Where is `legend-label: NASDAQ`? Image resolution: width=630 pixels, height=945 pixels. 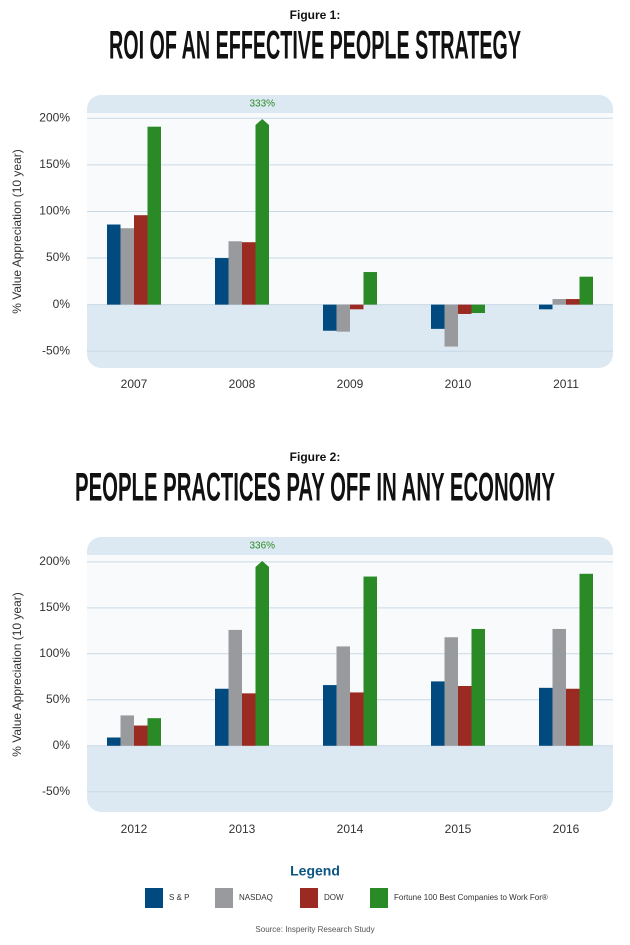
legend-label: NASDAQ is located at coordinates (256, 897).